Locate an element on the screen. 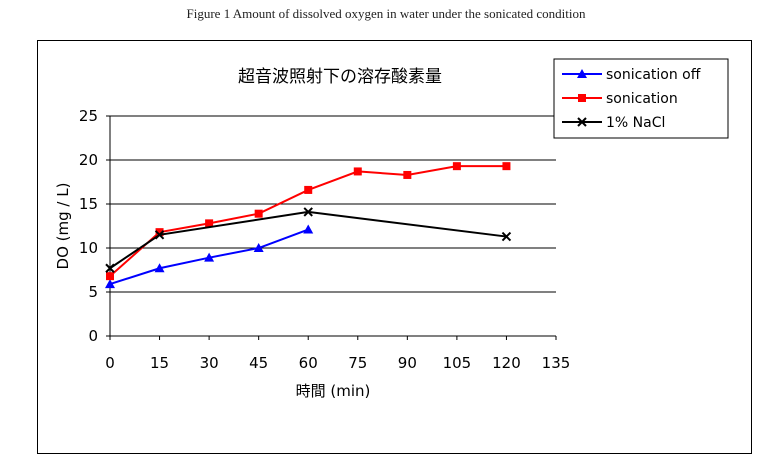 The width and height of the screenshot is (772, 470). x-tick-labels: 0 15 30 45 60 75 90 105 120 135 is located at coordinates (337, 354).